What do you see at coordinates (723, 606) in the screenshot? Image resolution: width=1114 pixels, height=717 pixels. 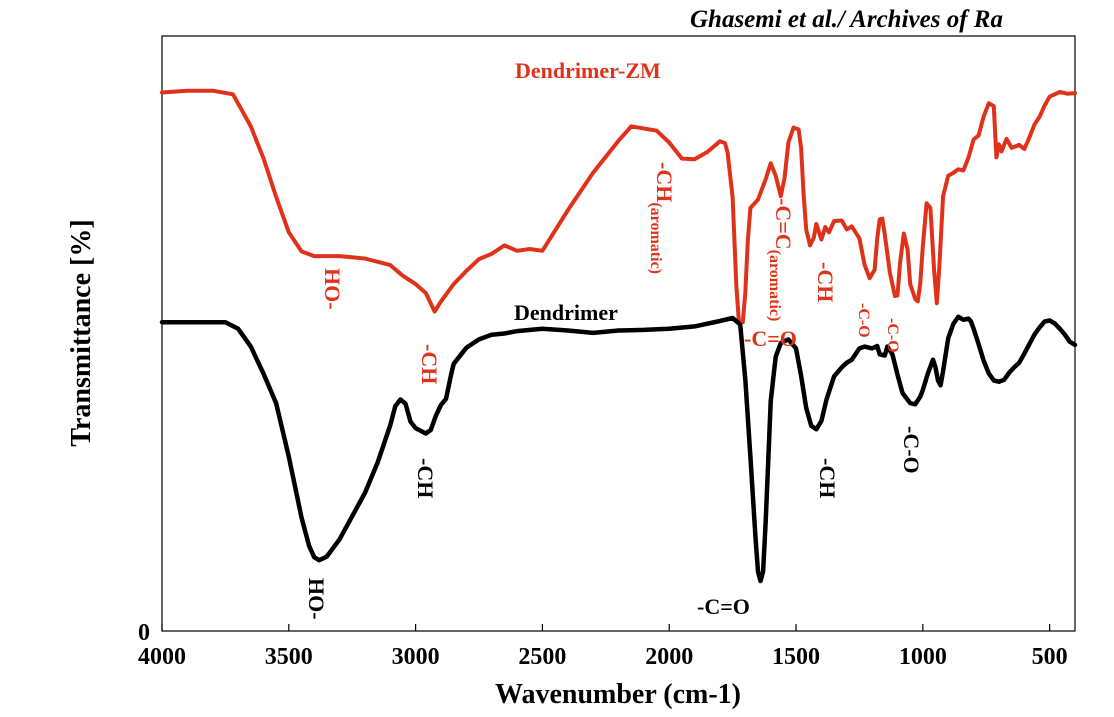 I see `peak-label-d-co: -C=O` at bounding box center [723, 606].